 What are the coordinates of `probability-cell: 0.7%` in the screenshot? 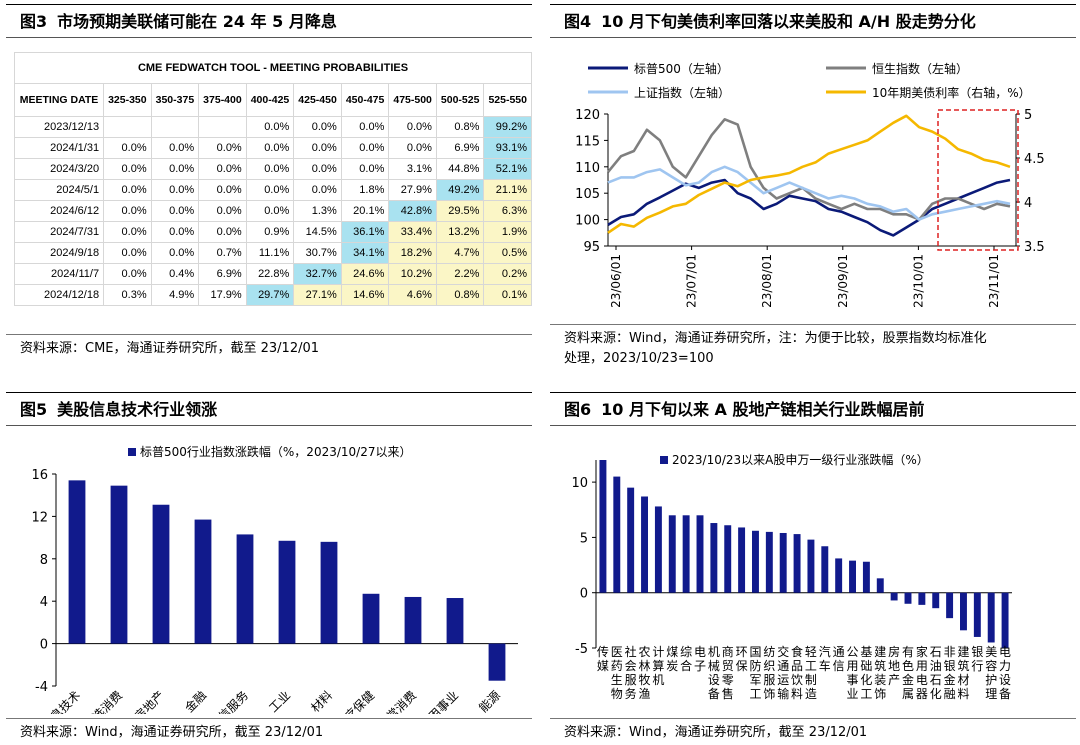 It's located at (222, 253).